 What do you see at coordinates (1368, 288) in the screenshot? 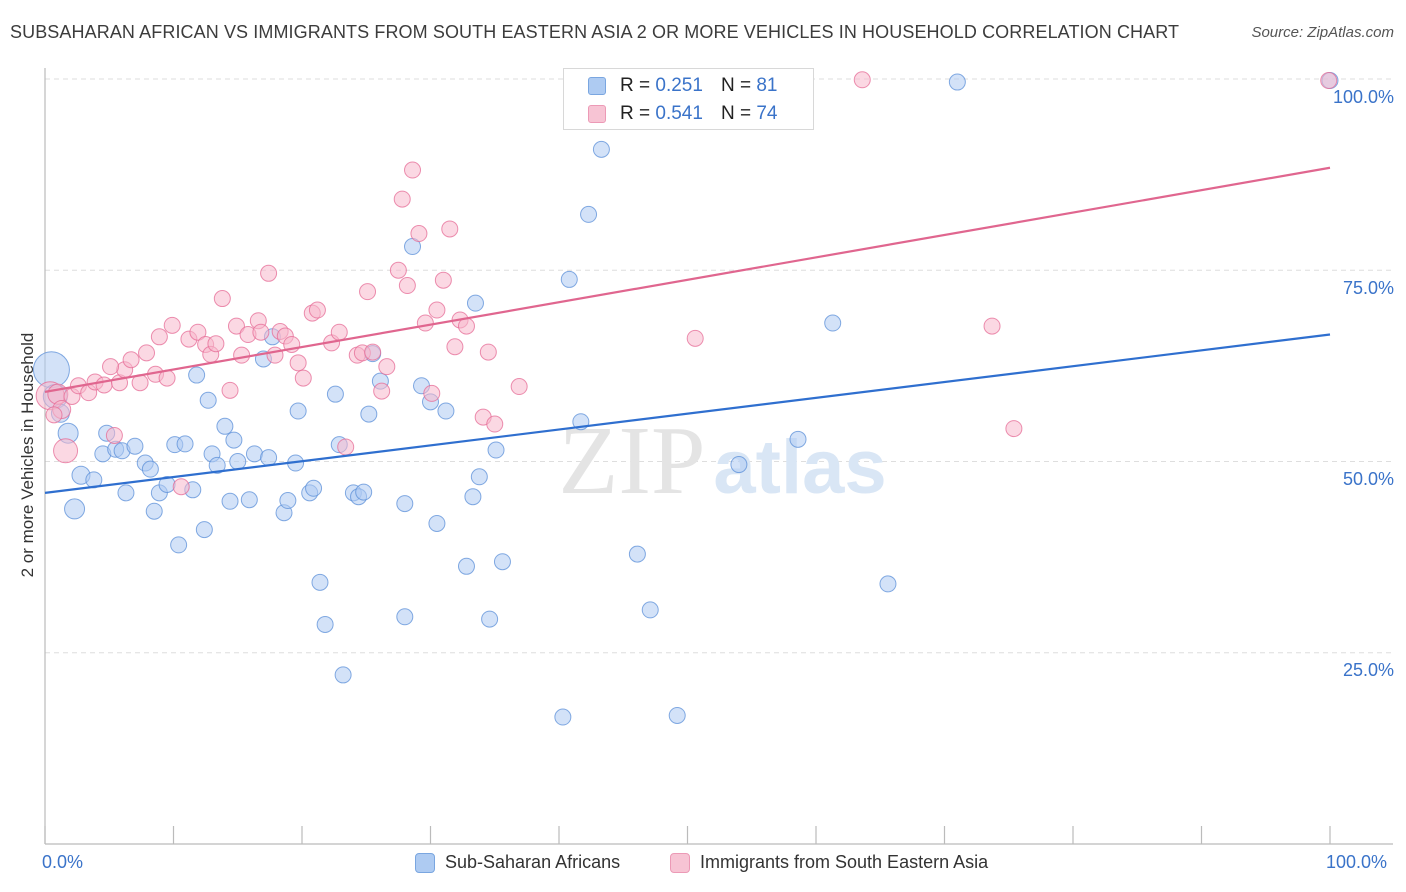
I see `y-tick-label-75: 75.0%` at bounding box center [1368, 288].